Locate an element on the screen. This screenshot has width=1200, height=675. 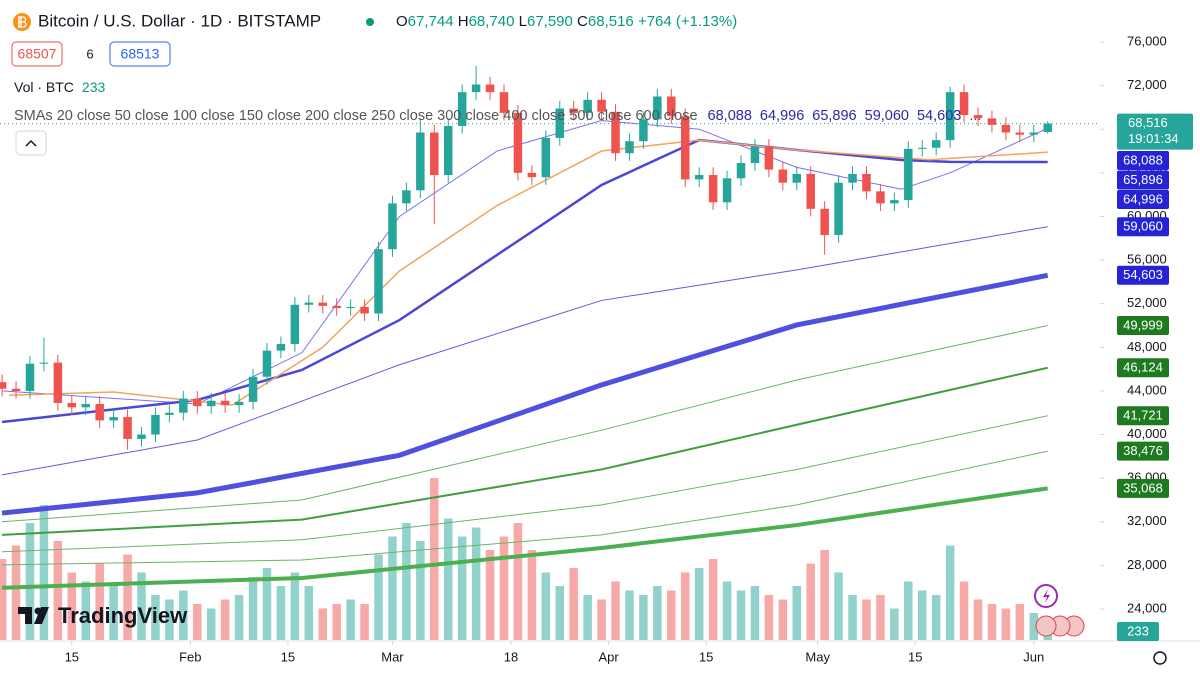
ohlc-key: O is located at coordinates (402, 21).